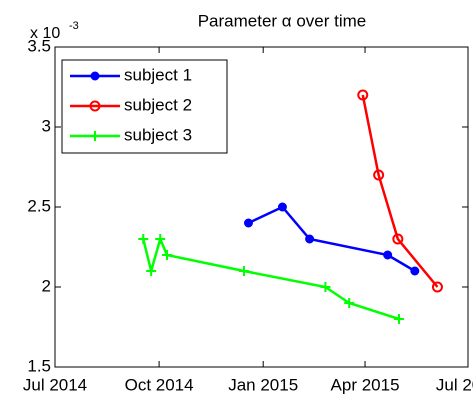 The height and width of the screenshot is (403, 473). I want to click on legend-label: subject 1, so click(158, 74).